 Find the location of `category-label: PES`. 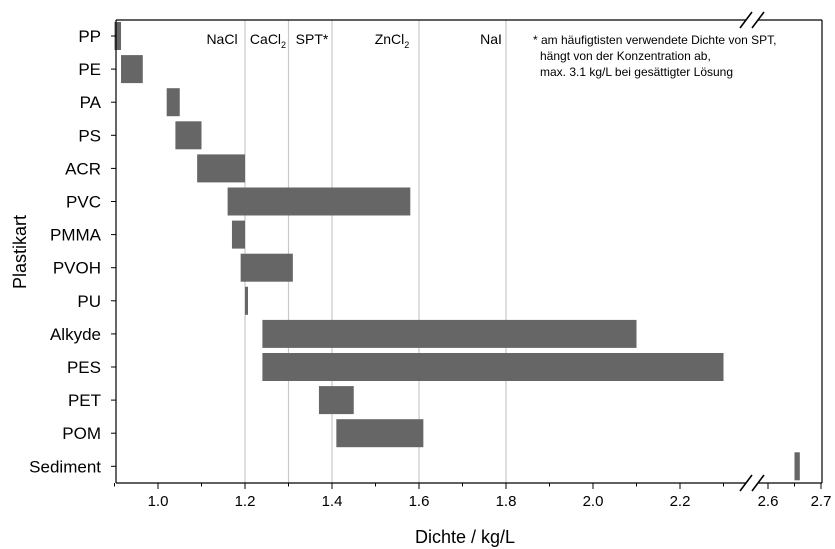

category-label: PES is located at coordinates (84, 367).